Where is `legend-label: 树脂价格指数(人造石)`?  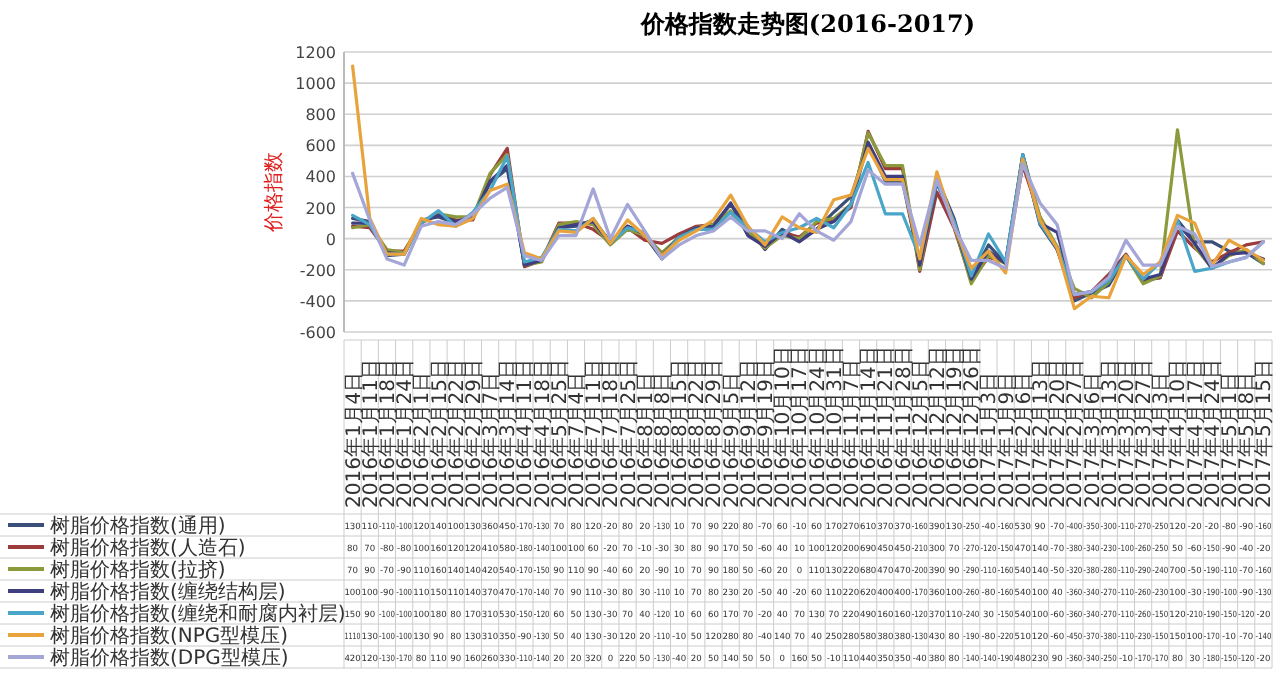 legend-label: 树脂价格指数(人造石) is located at coordinates (148, 548).